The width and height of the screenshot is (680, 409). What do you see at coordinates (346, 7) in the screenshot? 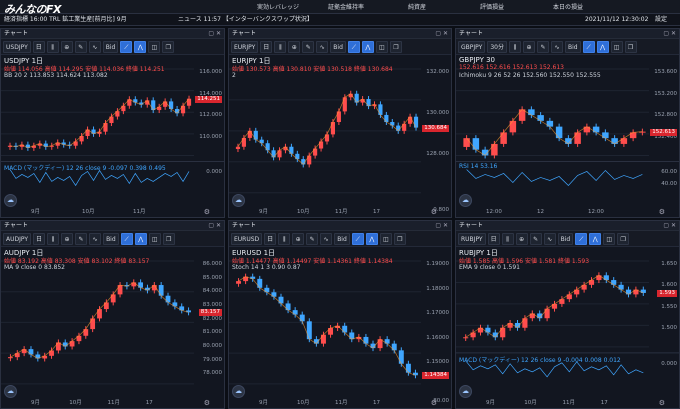
I see `nav-margin-ratio: 証拠金維持率` at bounding box center [346, 7].